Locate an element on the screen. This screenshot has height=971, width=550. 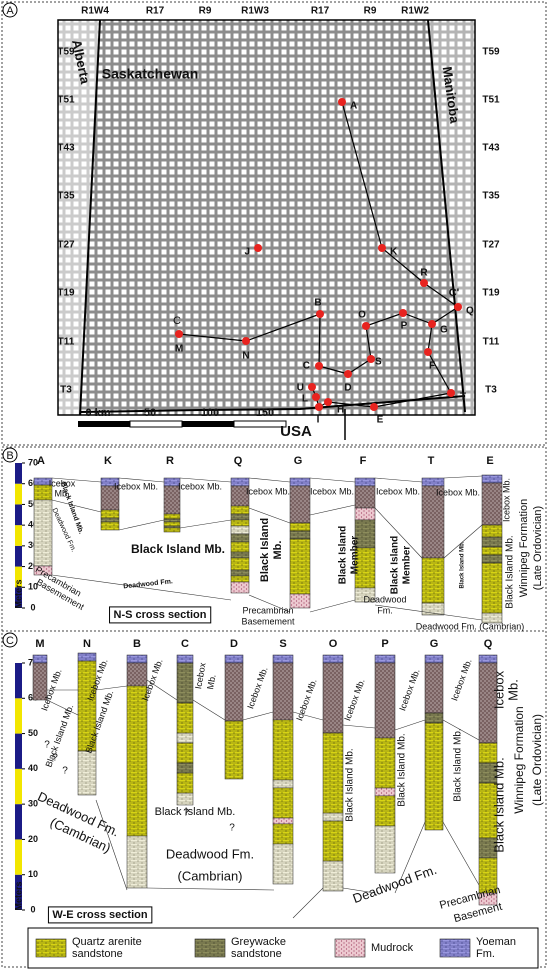
tick-label: 0 is located at coordinates (32, 607).